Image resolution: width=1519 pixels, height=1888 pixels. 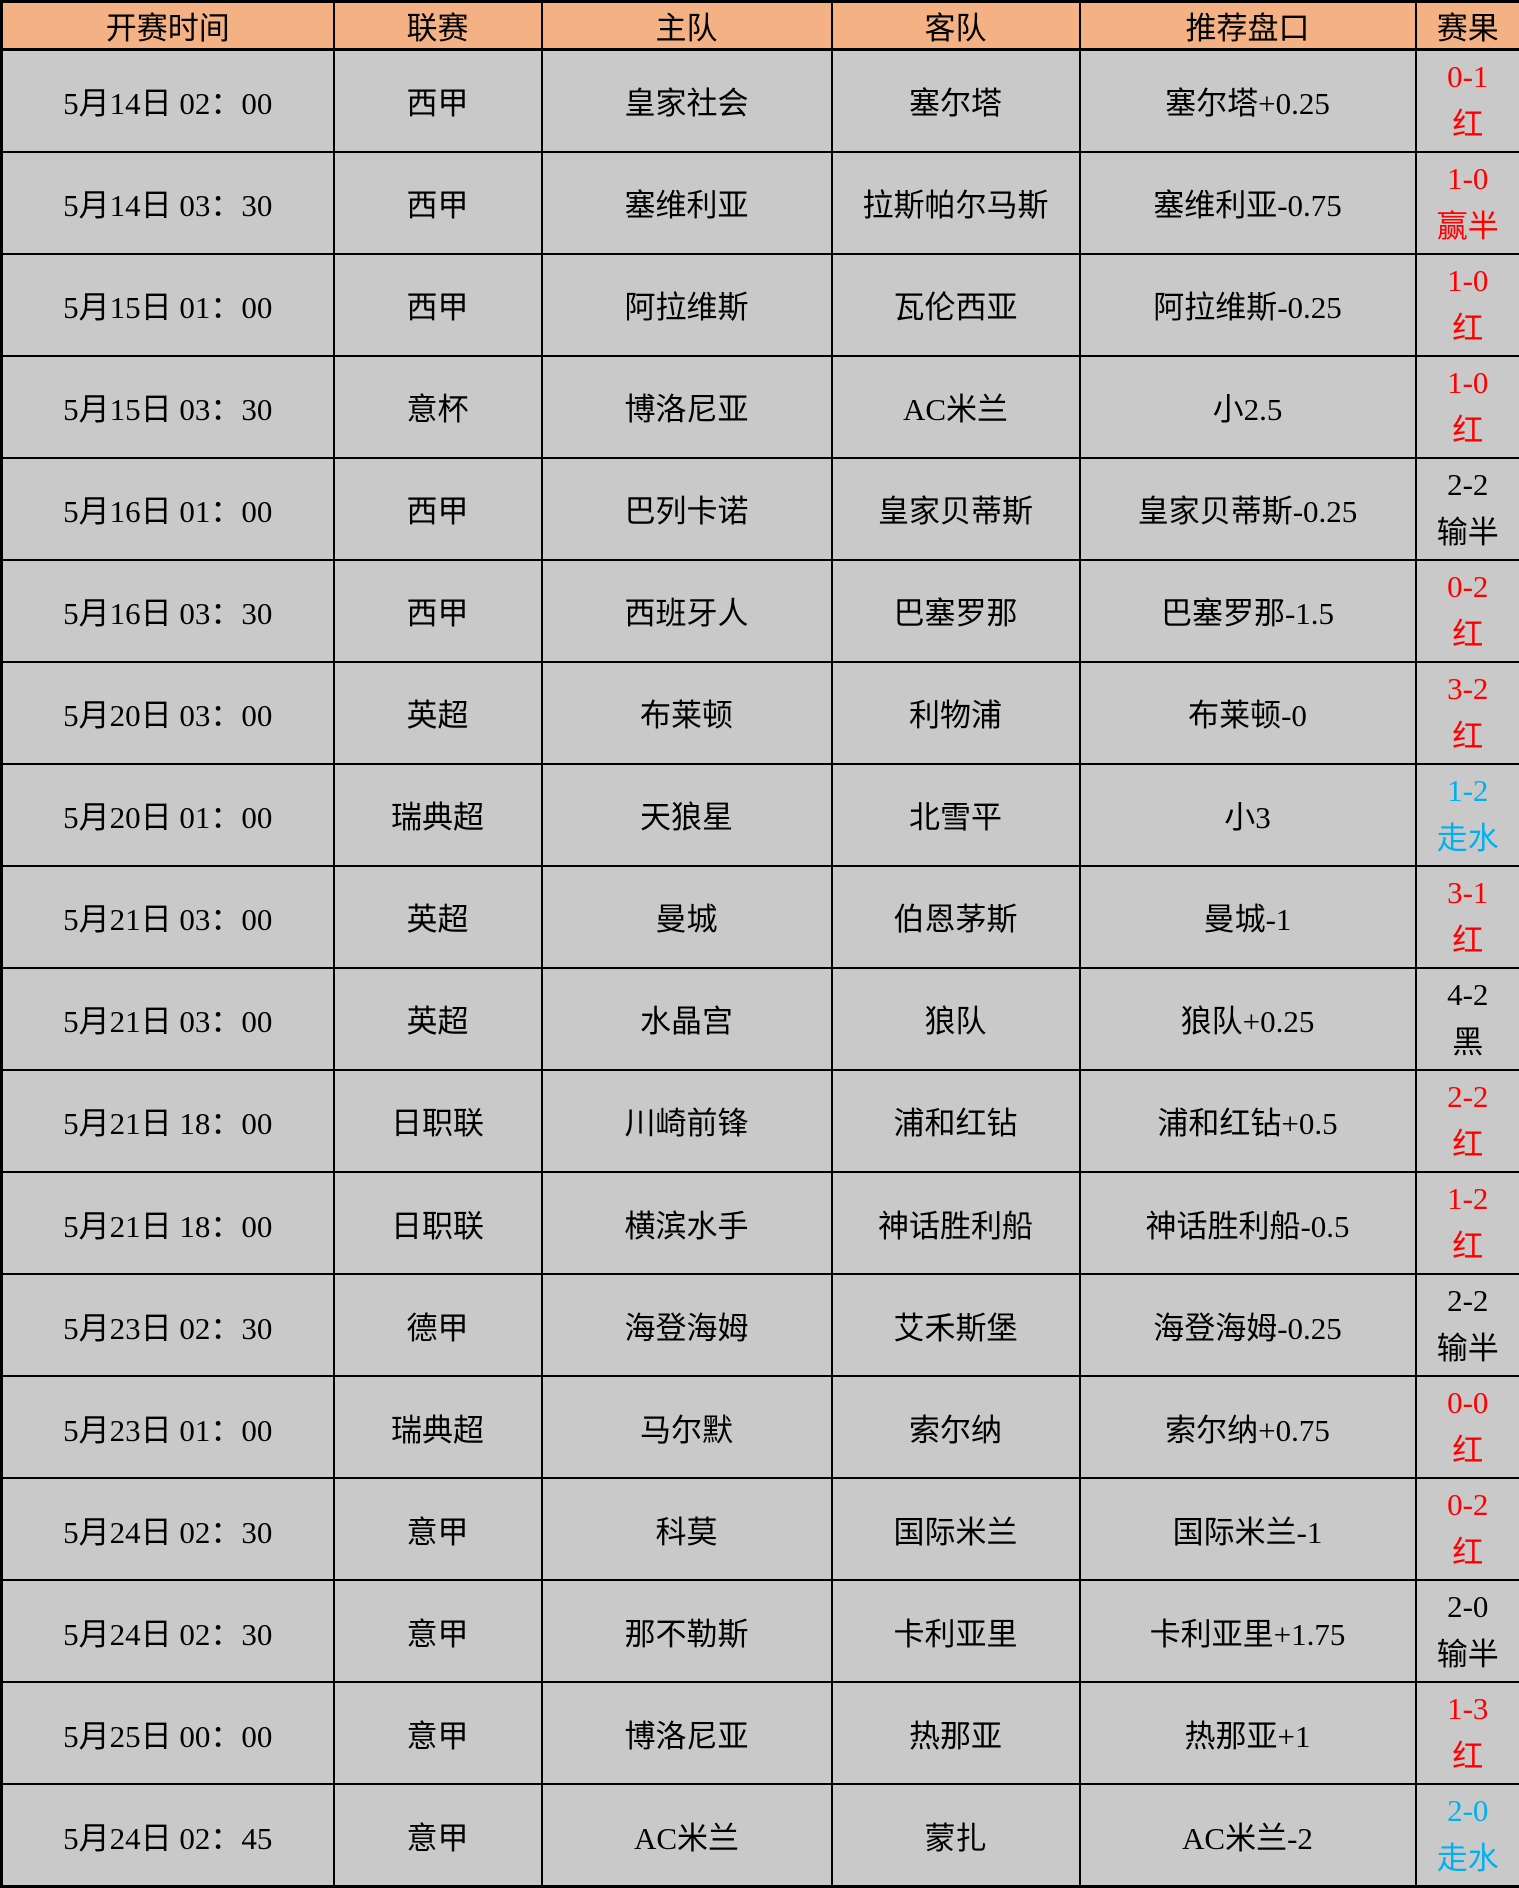 I want to click on cell-home-team: 皇家社会, so click(x=686, y=100).